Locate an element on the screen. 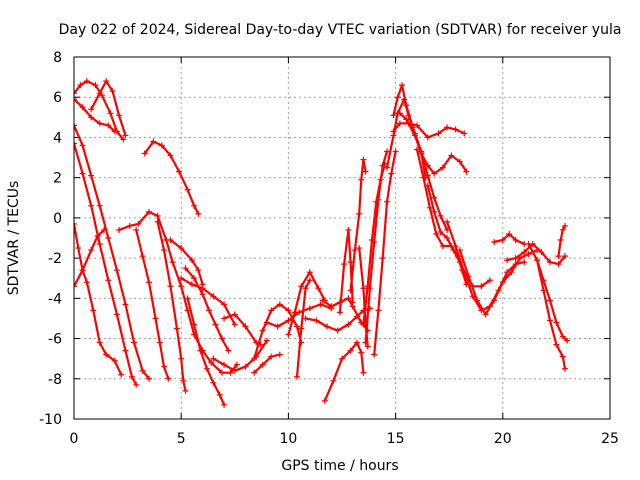 Image resolution: width=640 pixels, height=480 pixels. y-tick-label: -4 is located at coordinates (55, 299).